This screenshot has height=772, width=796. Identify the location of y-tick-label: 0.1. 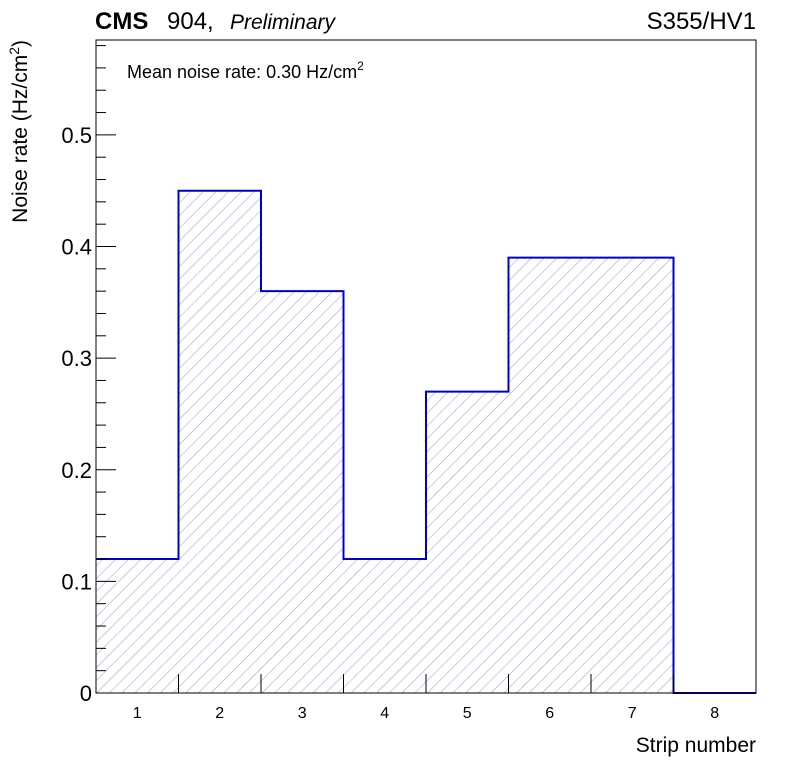
(76, 581).